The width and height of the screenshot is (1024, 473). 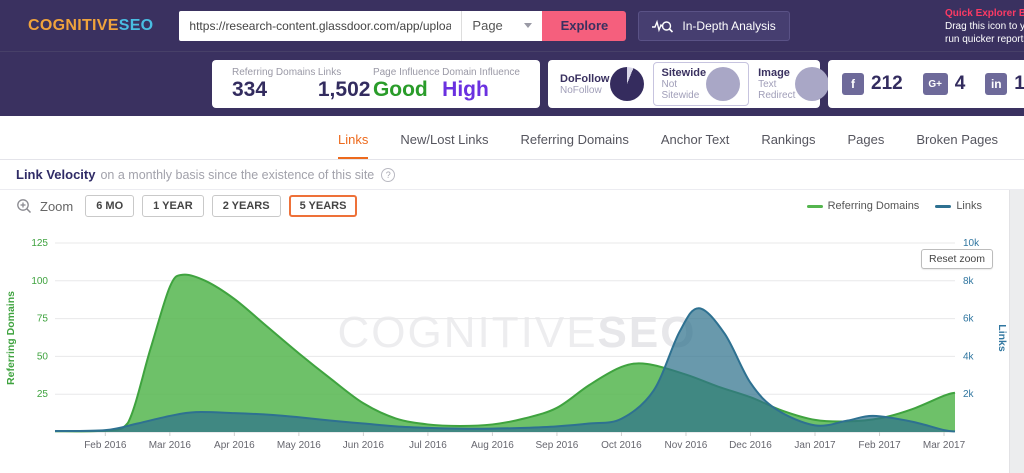 What do you see at coordinates (39, 281) in the screenshot?
I see `y-left-tick-label: 100` at bounding box center [39, 281].